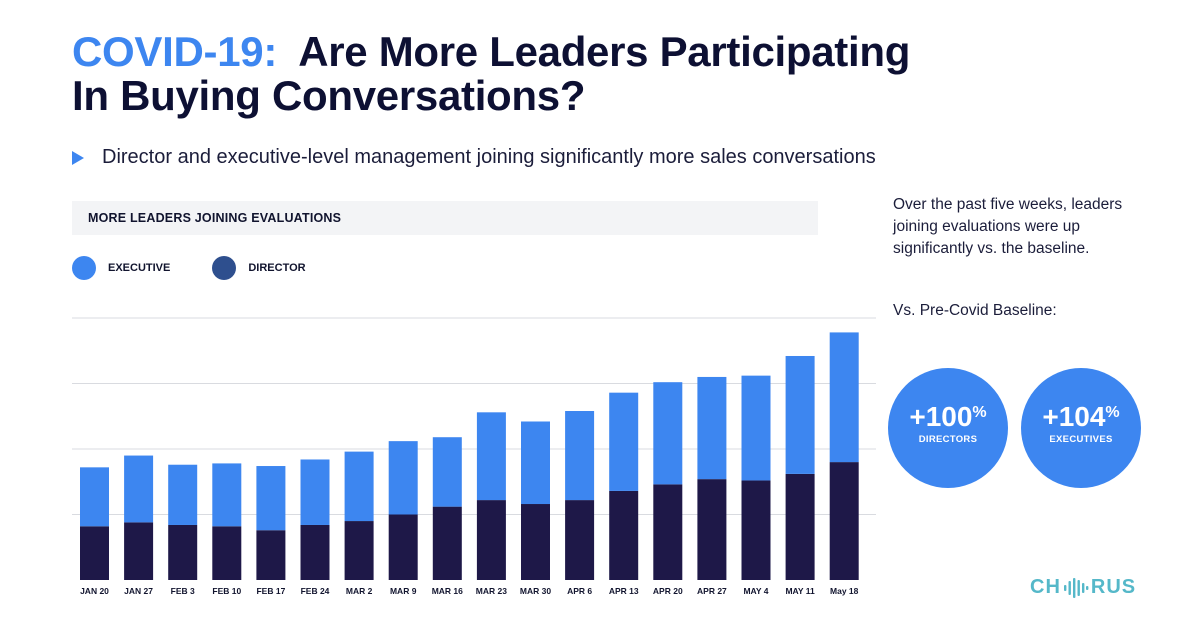  What do you see at coordinates (1076, 587) in the screenshot?
I see `soundwave-icon` at bounding box center [1076, 587].